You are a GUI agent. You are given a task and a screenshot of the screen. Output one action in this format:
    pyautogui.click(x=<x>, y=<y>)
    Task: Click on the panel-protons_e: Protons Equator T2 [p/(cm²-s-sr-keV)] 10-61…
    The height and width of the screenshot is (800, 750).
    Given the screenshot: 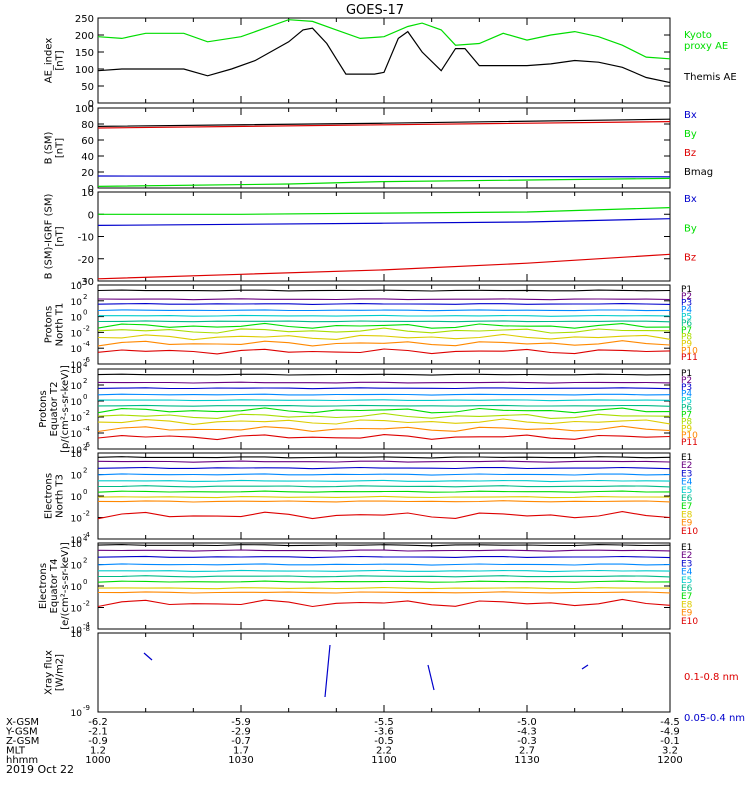 What is the action you would take?
    pyautogui.click(x=368, y=408)
    